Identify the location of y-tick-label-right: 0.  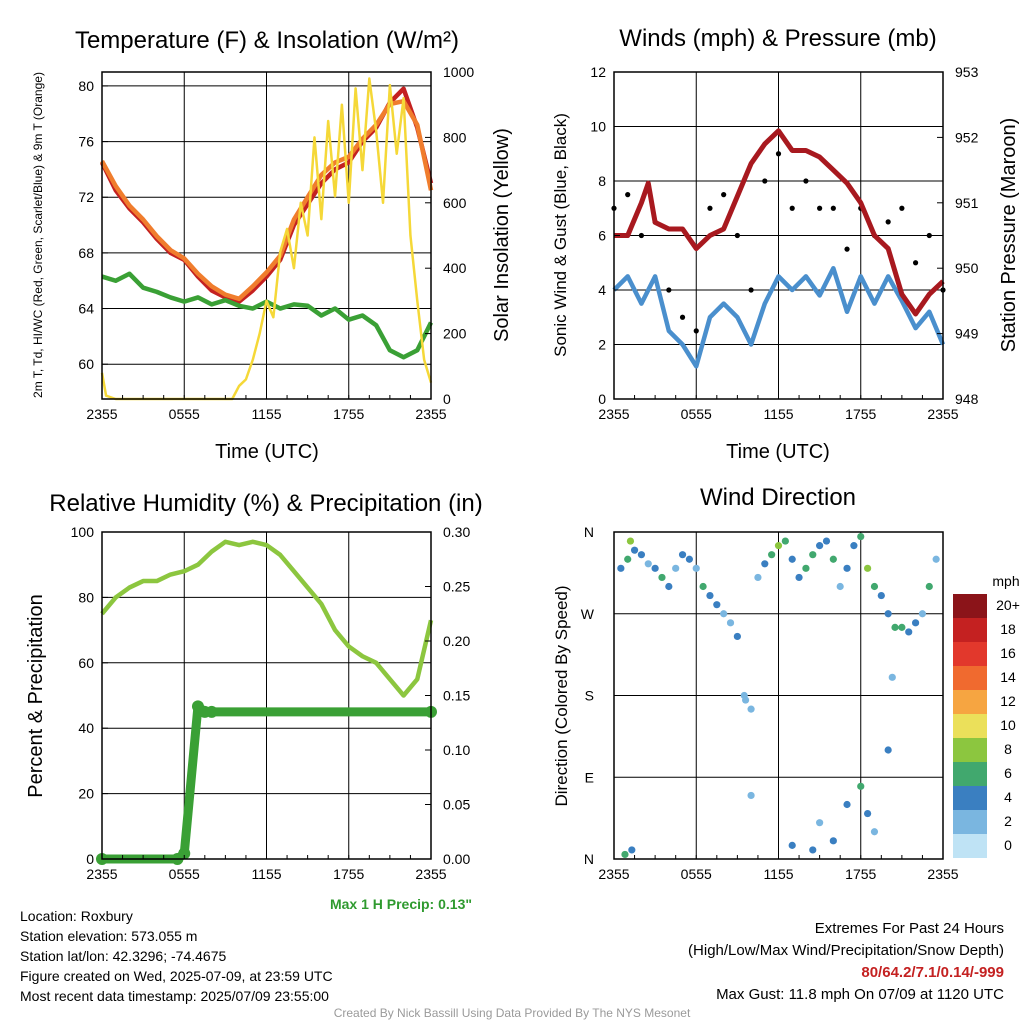
(447, 399).